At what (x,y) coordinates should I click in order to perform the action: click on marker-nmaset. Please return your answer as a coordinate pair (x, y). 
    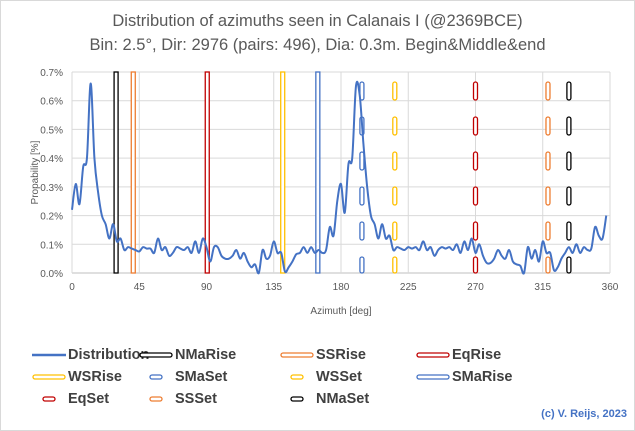
    Looking at the image, I should click on (569, 177).